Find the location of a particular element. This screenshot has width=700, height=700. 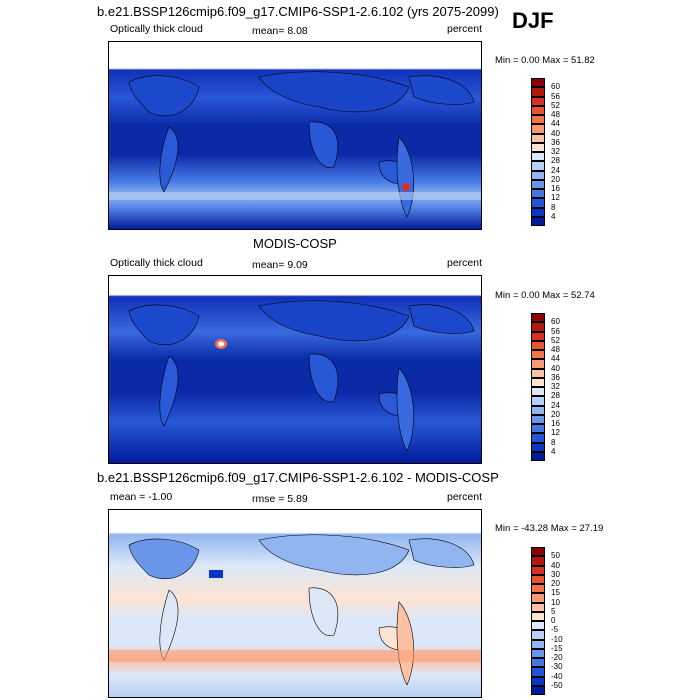

panel3-map is located at coordinates (295, 603).